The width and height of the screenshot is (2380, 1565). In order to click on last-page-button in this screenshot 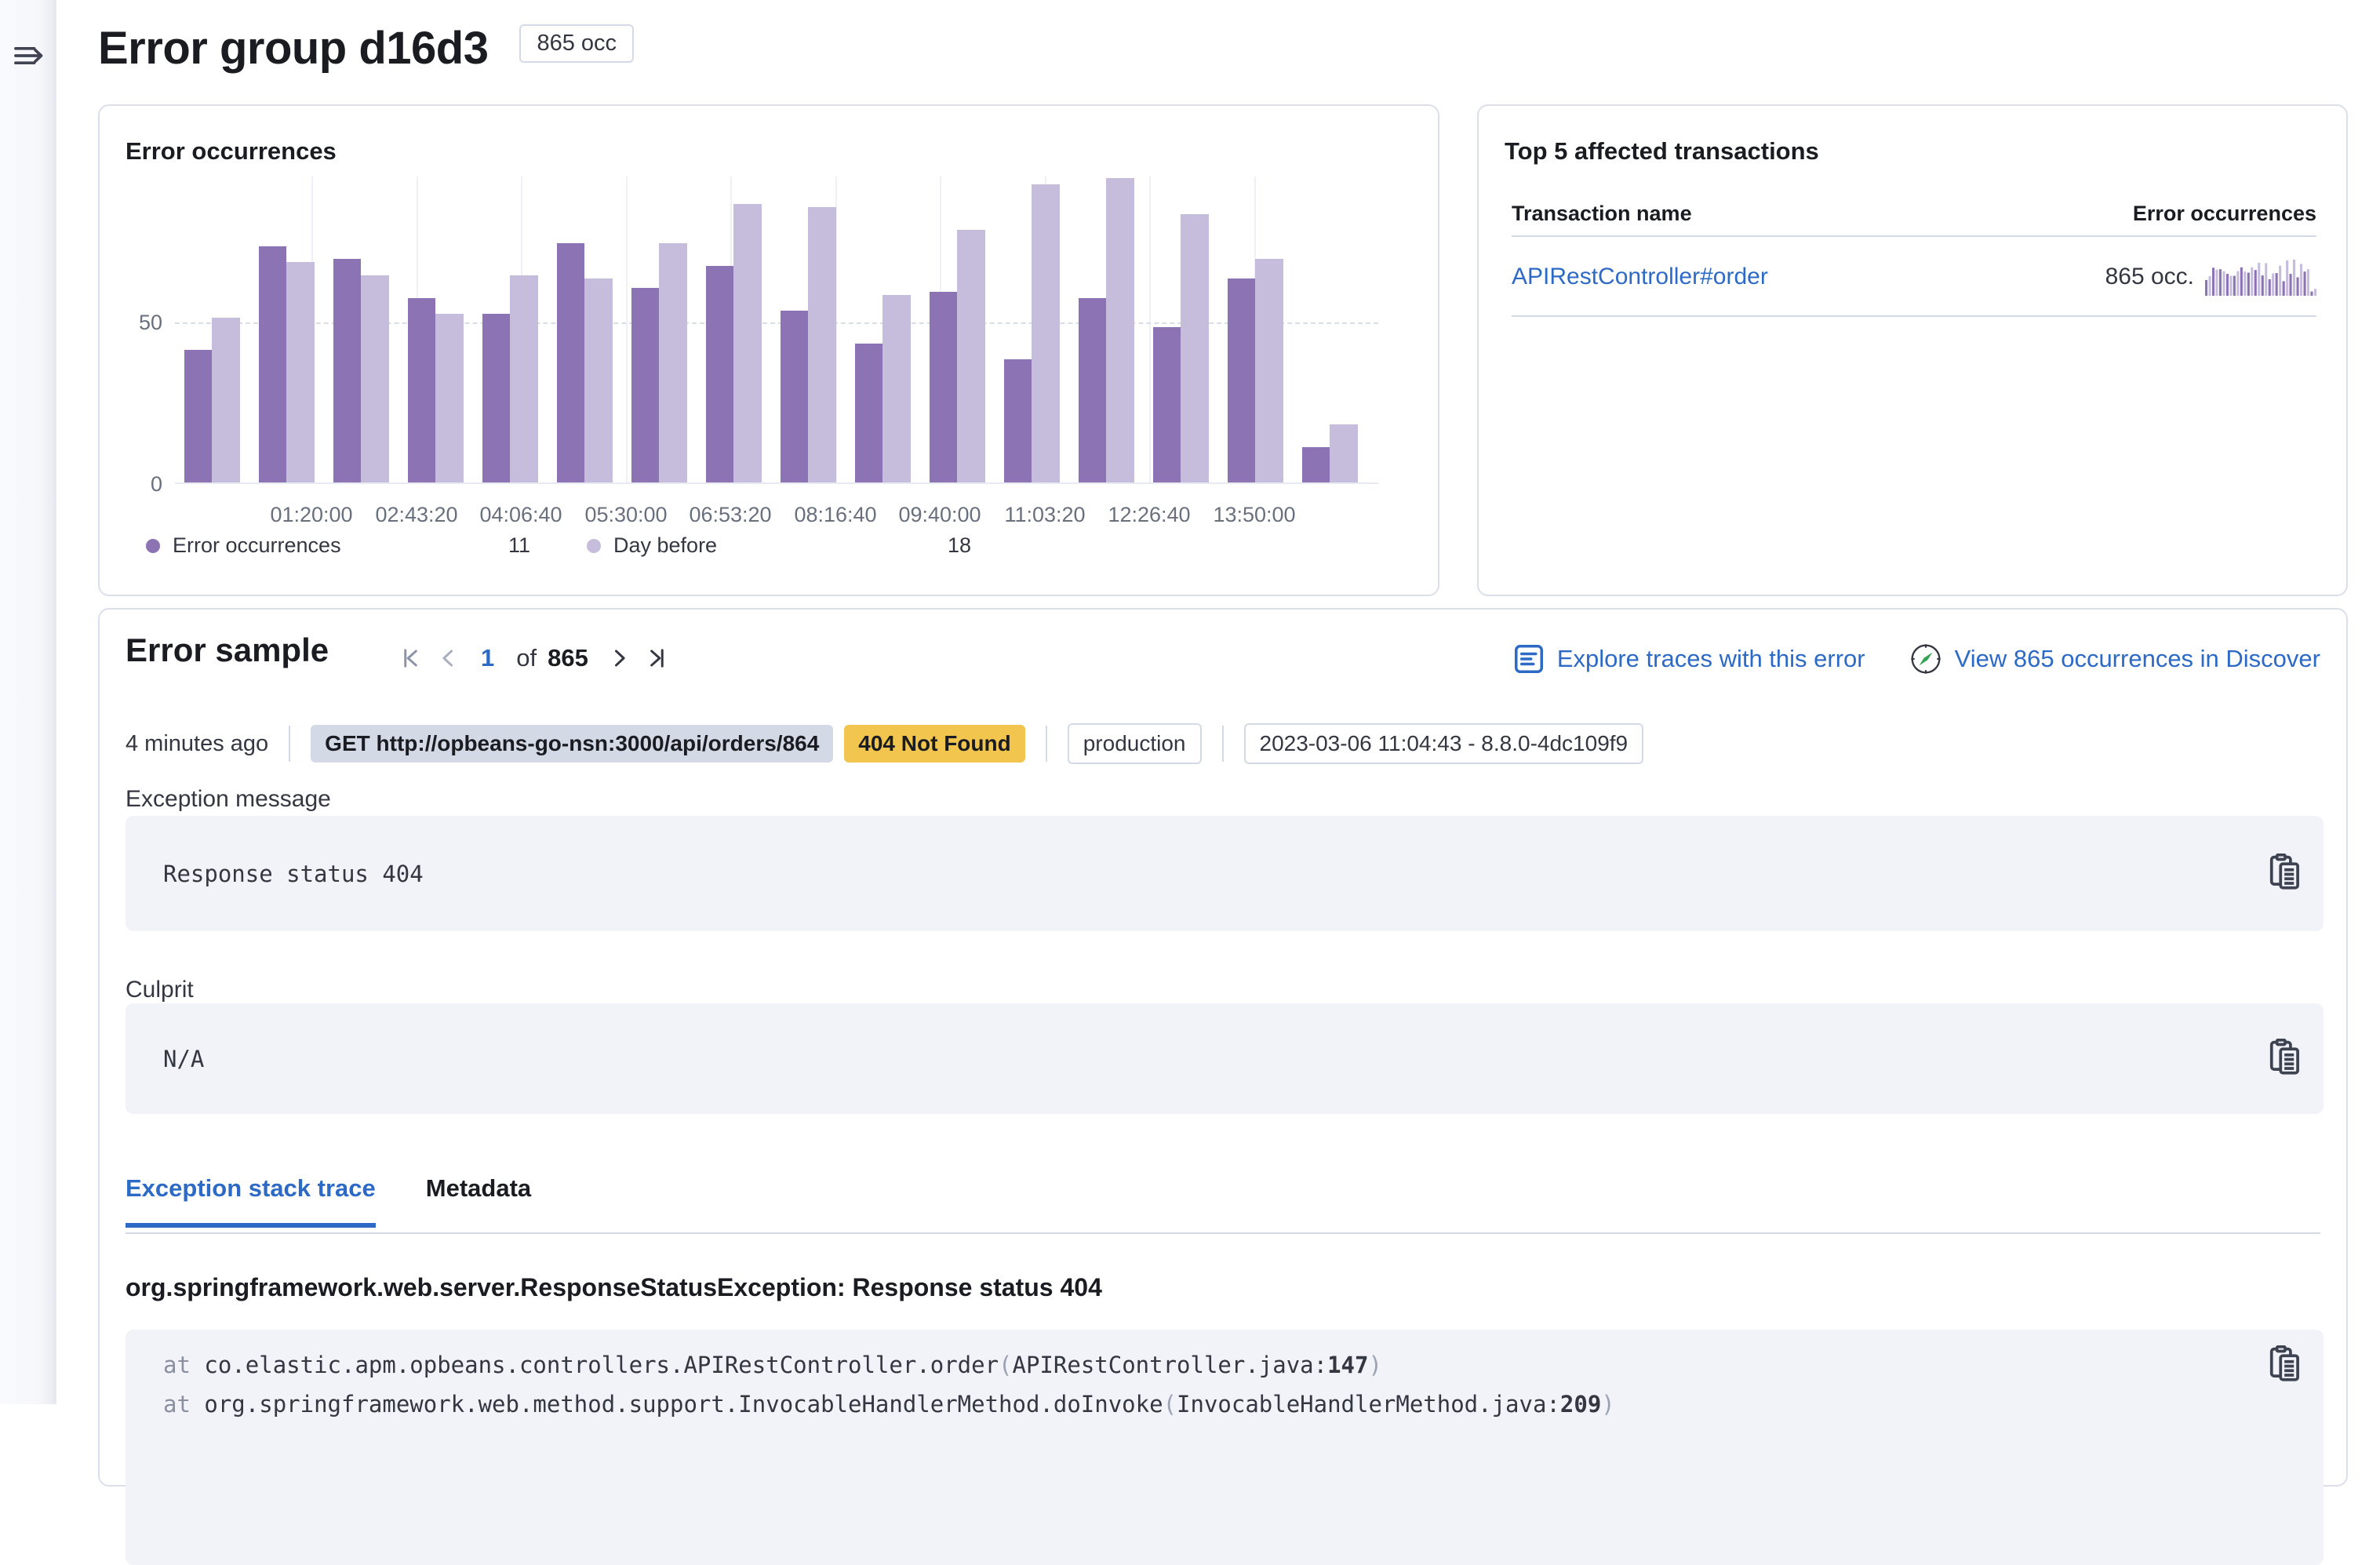, I will do `click(657, 658)`.